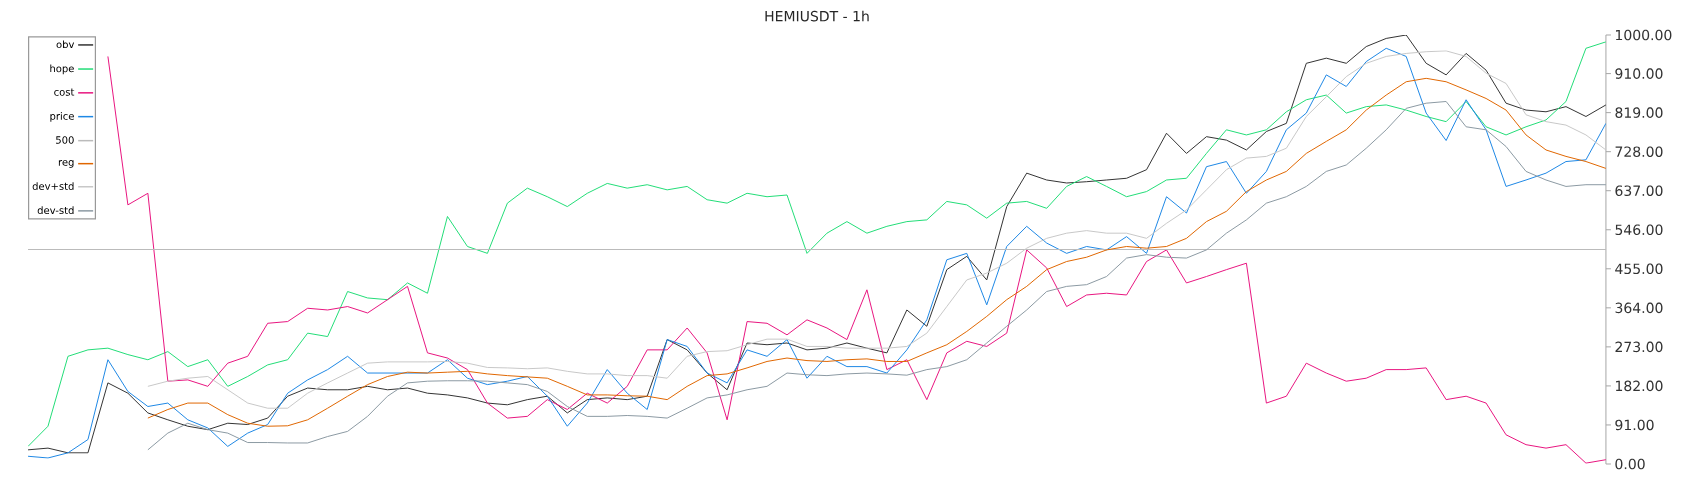  Describe the element at coordinates (1639, 269) in the screenshot. I see `y-tick-label: 455.00` at that location.